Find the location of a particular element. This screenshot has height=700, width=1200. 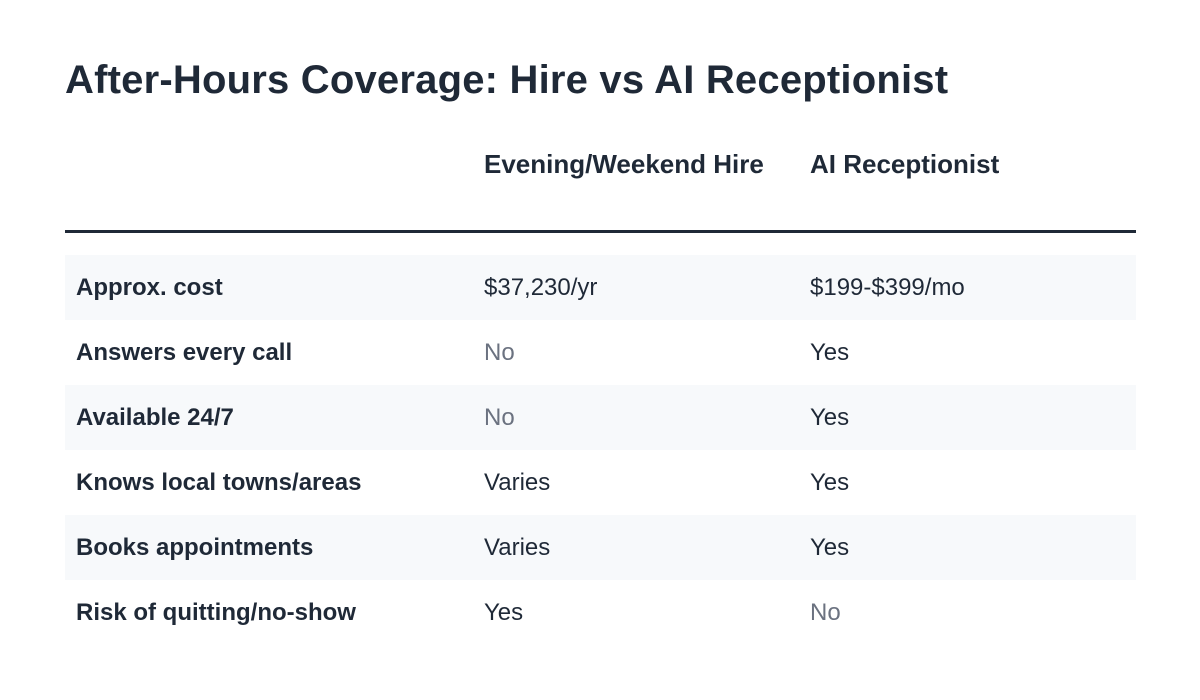

table-row: Approx. cost $37,230/yr $199-$399/mo is located at coordinates (600, 287).